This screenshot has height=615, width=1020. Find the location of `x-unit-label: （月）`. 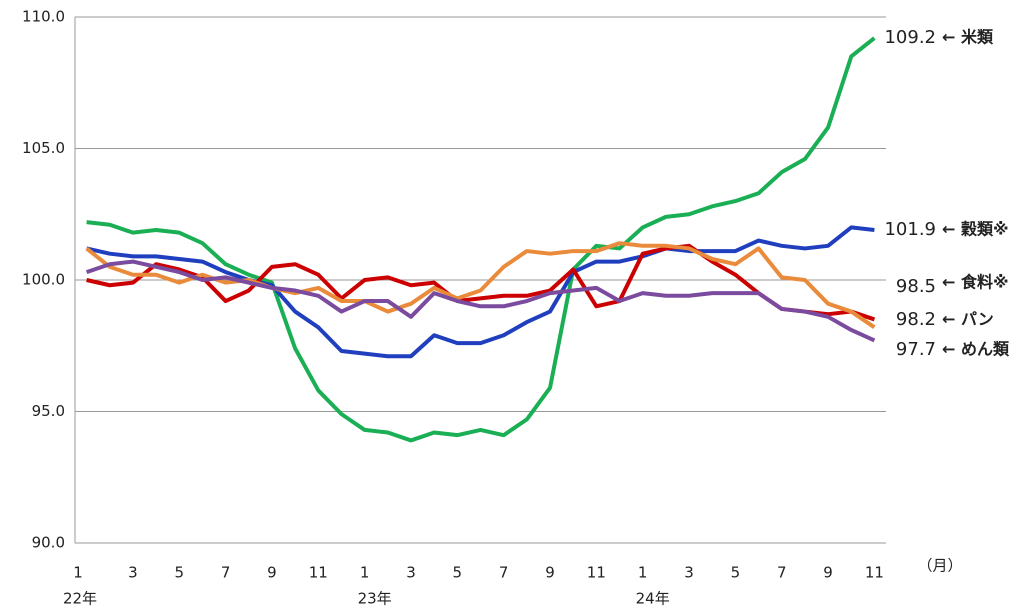

x-unit-label: （月） is located at coordinates (939, 566).